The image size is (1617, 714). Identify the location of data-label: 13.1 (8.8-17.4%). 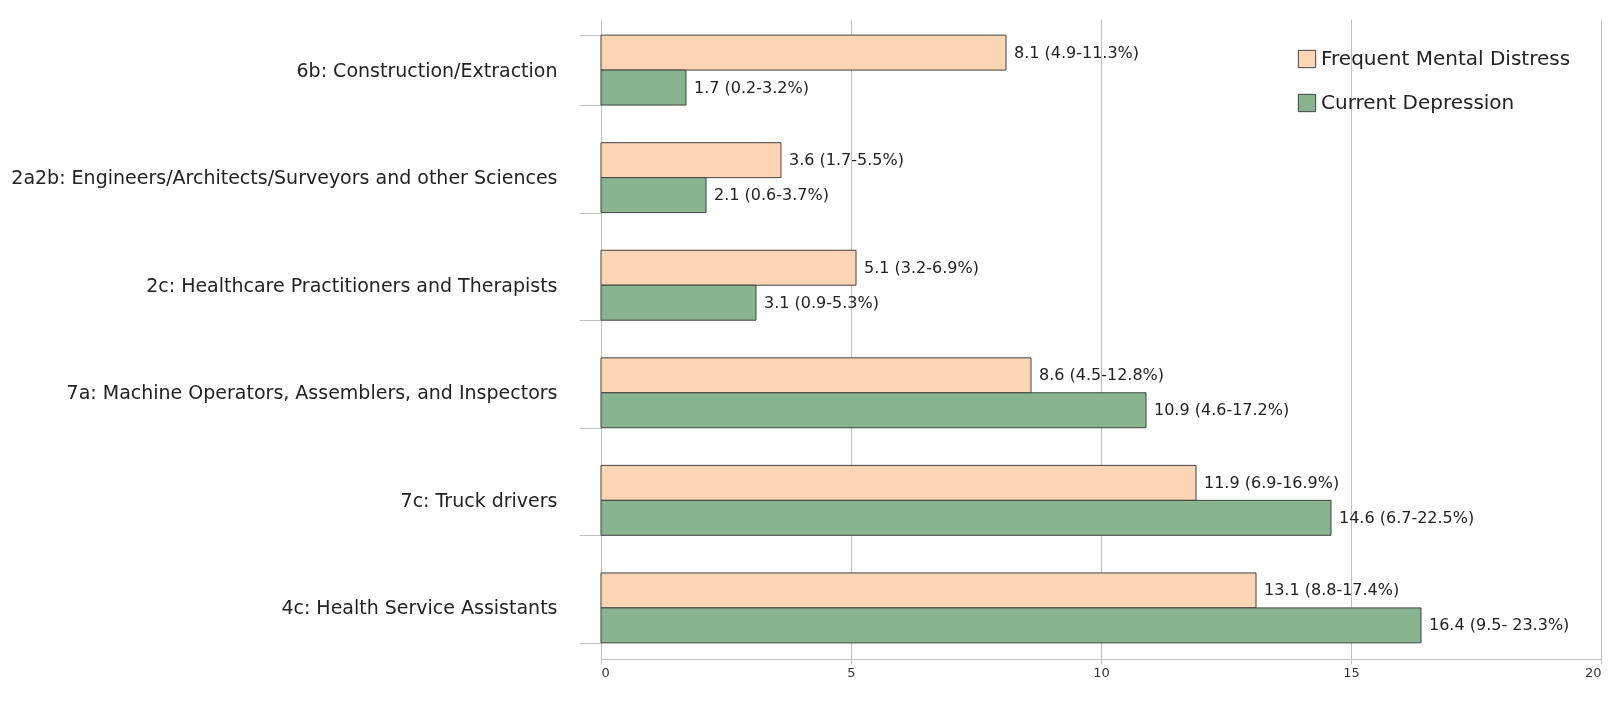
(1332, 590).